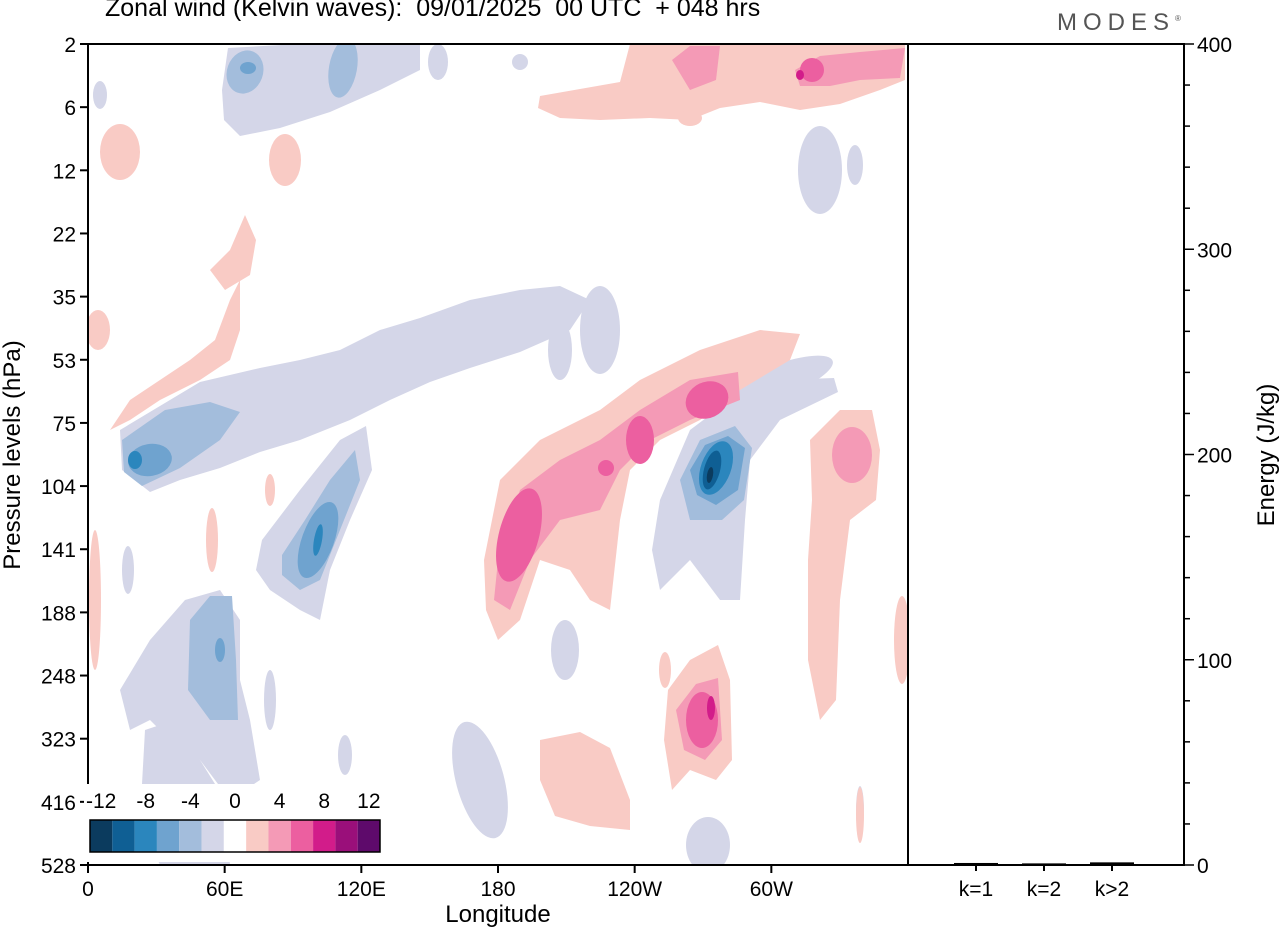  What do you see at coordinates (235, 801) in the screenshot?
I see `colorbar-label: 0` at bounding box center [235, 801].